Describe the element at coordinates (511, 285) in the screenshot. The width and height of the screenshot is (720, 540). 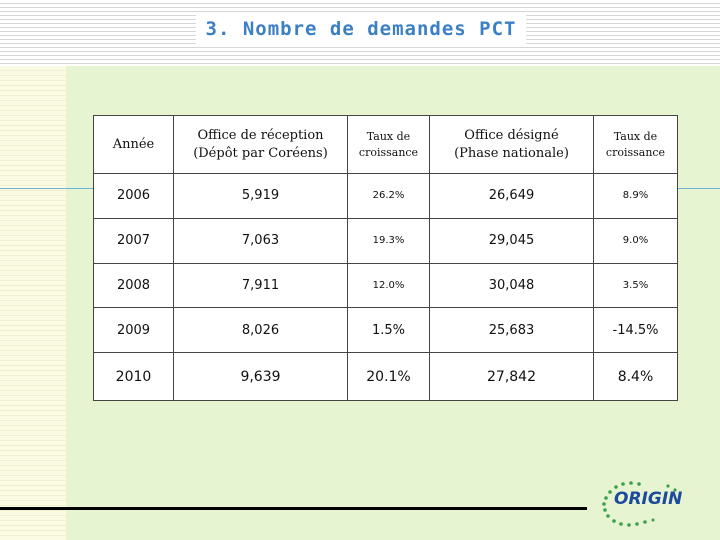
I see `cell-designated-office: 30,048` at that location.